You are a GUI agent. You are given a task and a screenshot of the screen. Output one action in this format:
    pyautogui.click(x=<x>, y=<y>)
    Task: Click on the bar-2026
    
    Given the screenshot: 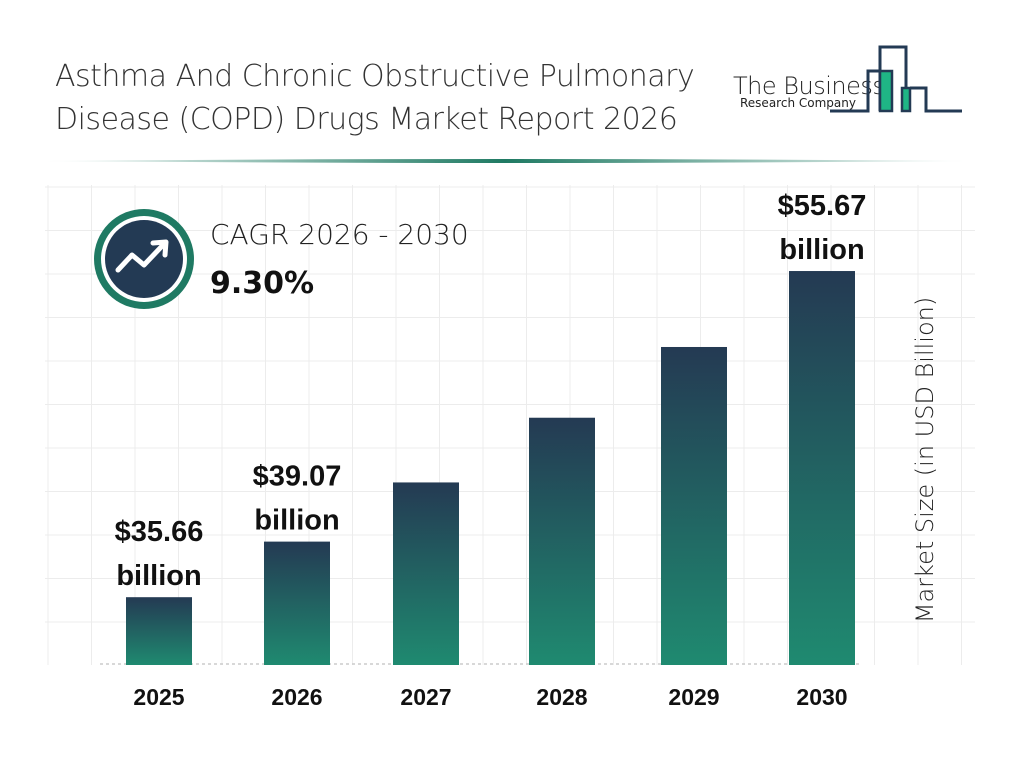 What is the action you would take?
    pyautogui.click(x=297, y=603)
    